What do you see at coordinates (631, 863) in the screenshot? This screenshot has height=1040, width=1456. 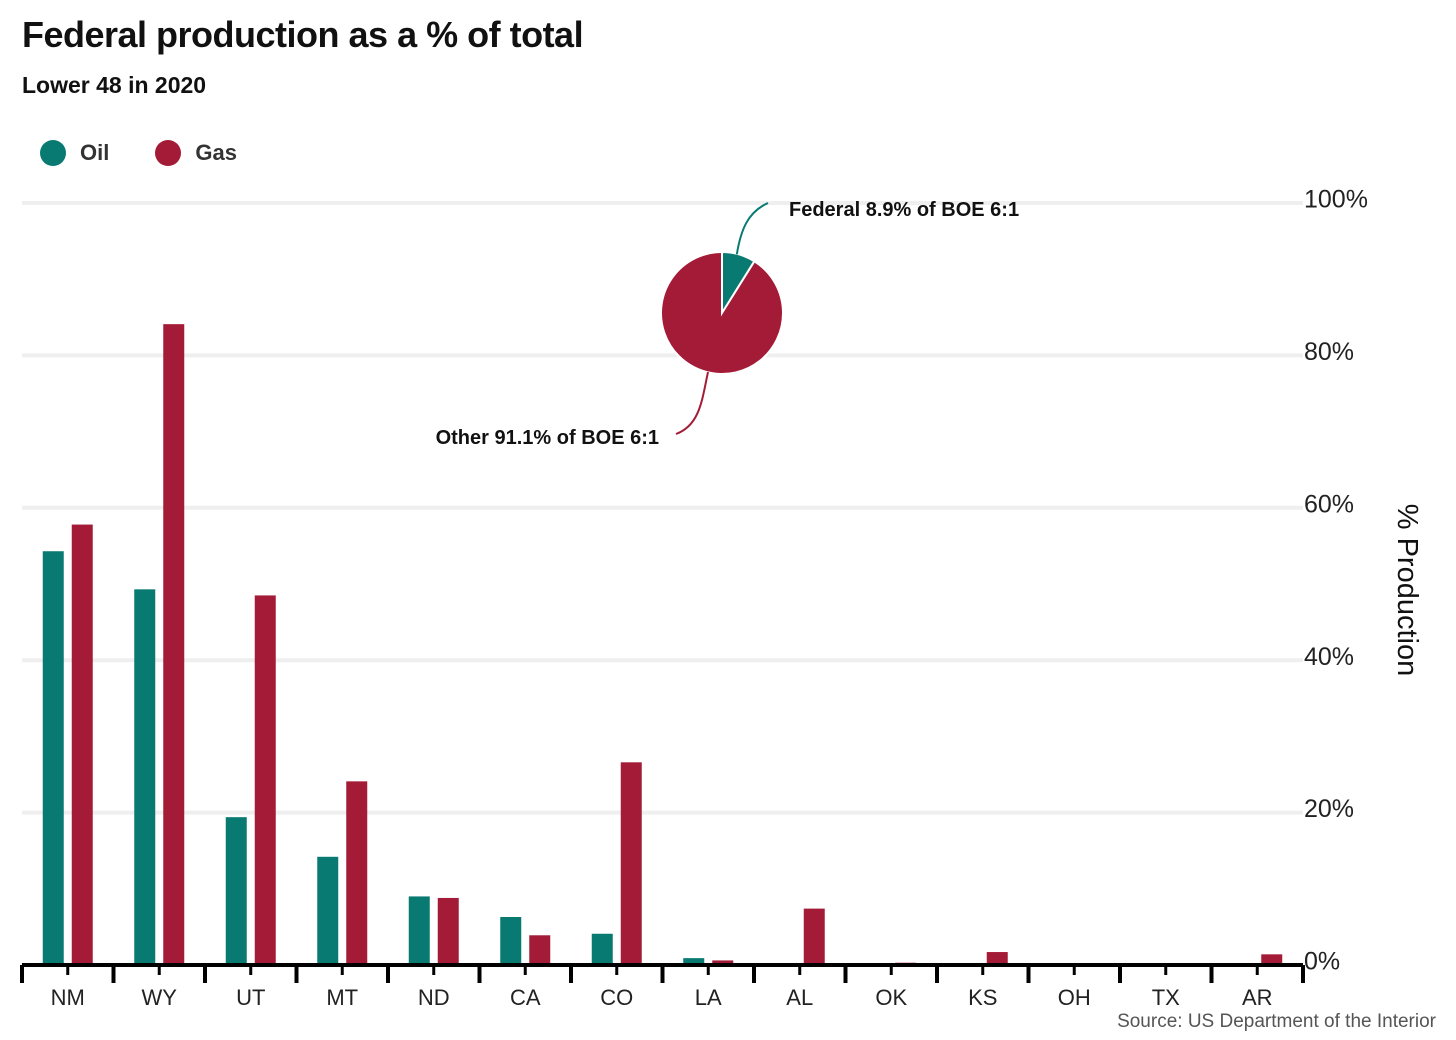 I see `bar-gas-co` at bounding box center [631, 863].